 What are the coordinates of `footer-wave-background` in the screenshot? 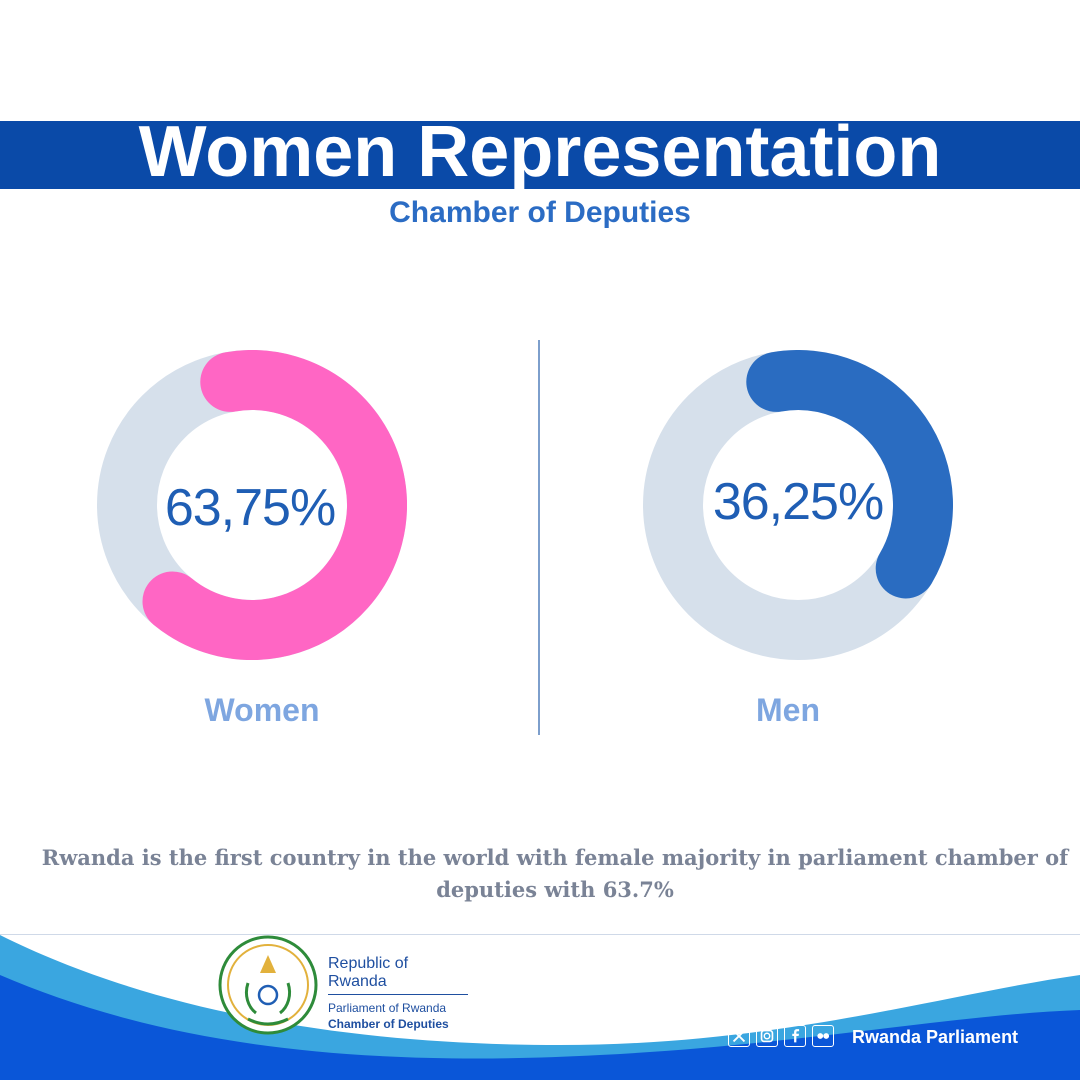 It's located at (540, 1007).